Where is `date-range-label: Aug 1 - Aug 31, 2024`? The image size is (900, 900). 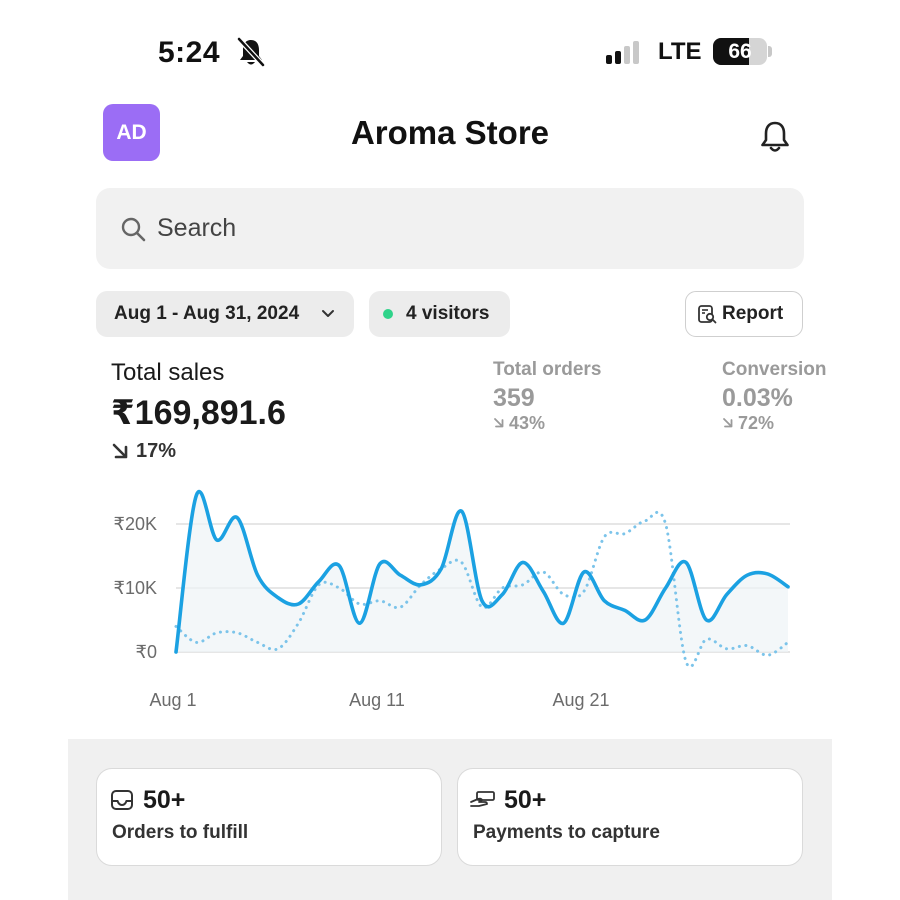
date-range-label: Aug 1 - Aug 31, 2024 is located at coordinates (207, 313).